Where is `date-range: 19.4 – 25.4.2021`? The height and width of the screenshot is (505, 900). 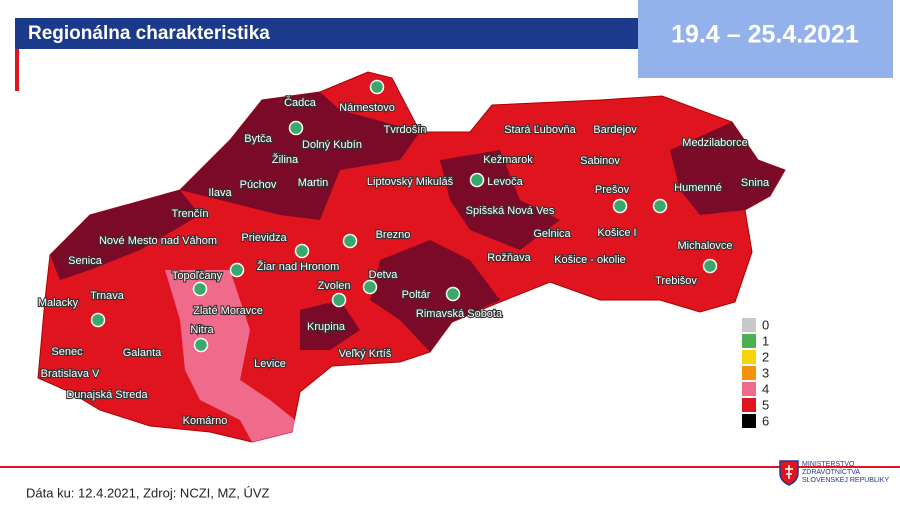 date-range: 19.4 – 25.4.2021 is located at coordinates (765, 35).